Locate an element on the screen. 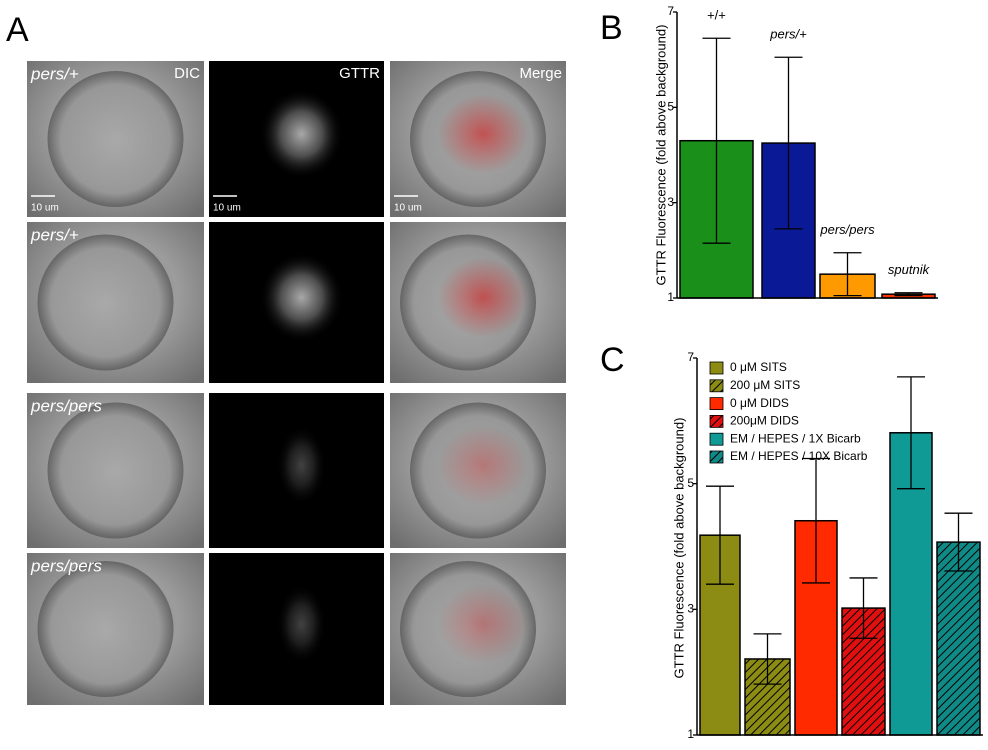  column-label: DIC is located at coordinates (187, 73).